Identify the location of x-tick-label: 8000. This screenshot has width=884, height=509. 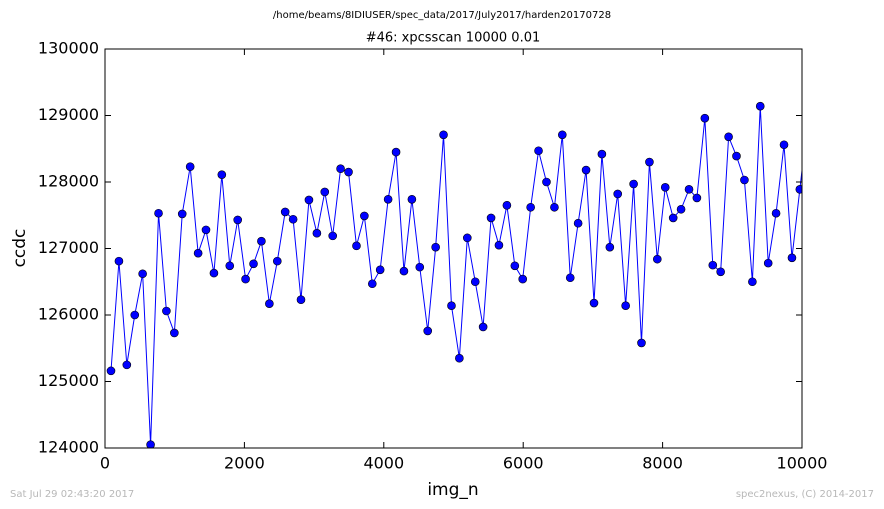
(662, 463).